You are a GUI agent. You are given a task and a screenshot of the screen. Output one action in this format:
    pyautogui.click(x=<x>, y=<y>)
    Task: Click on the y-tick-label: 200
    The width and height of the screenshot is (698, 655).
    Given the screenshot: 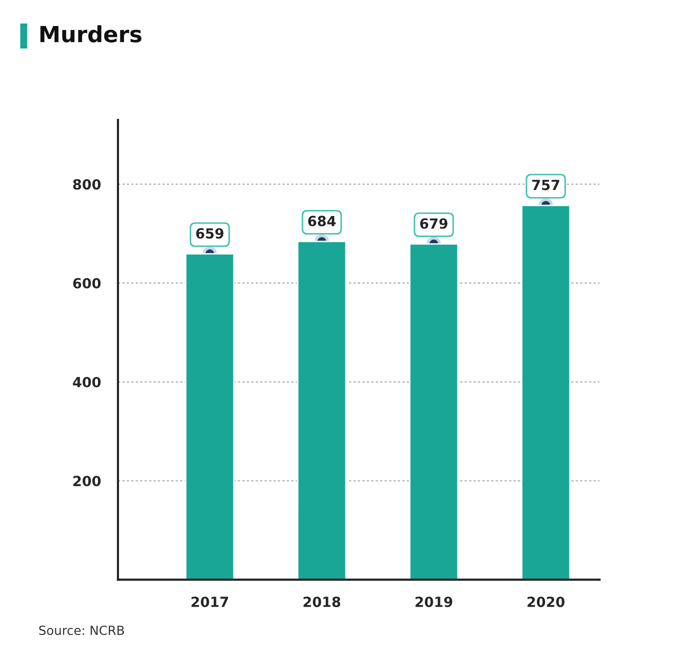 What is the action you would take?
    pyautogui.click(x=87, y=481)
    